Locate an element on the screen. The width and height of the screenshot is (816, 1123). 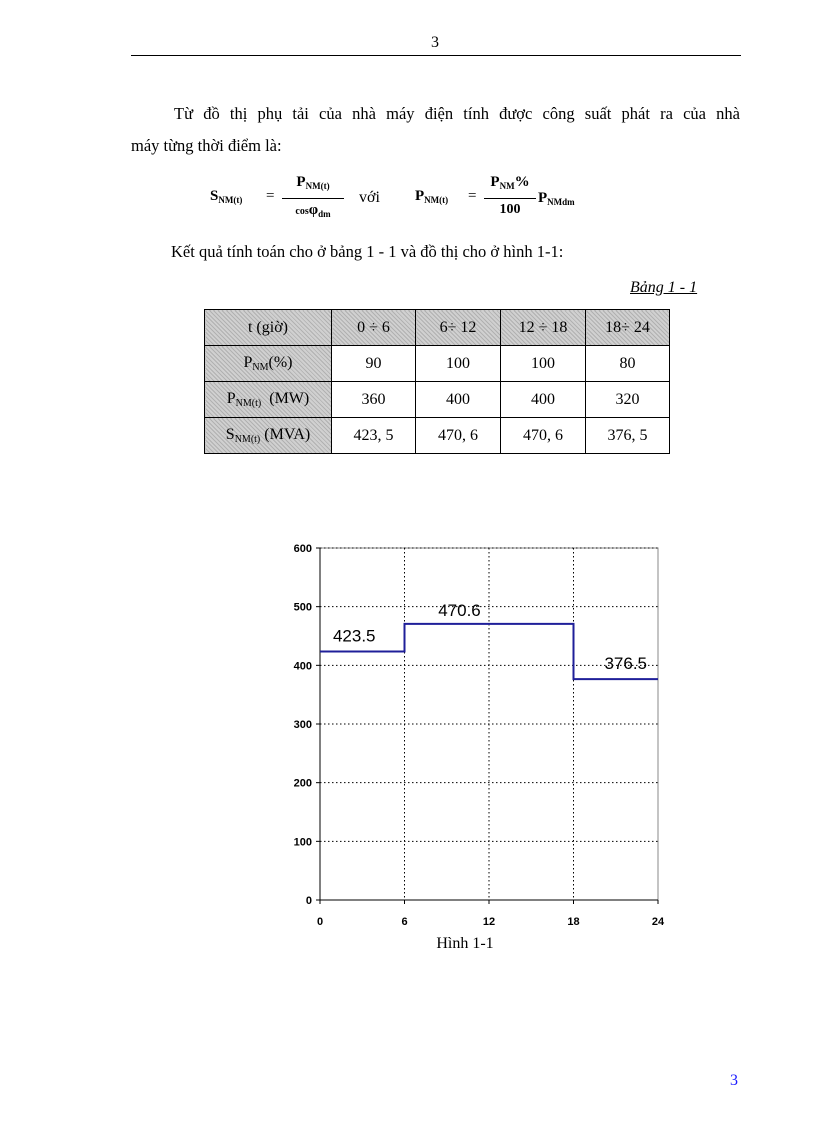
formula-fraction-1-bar is located at coordinates (313, 198).